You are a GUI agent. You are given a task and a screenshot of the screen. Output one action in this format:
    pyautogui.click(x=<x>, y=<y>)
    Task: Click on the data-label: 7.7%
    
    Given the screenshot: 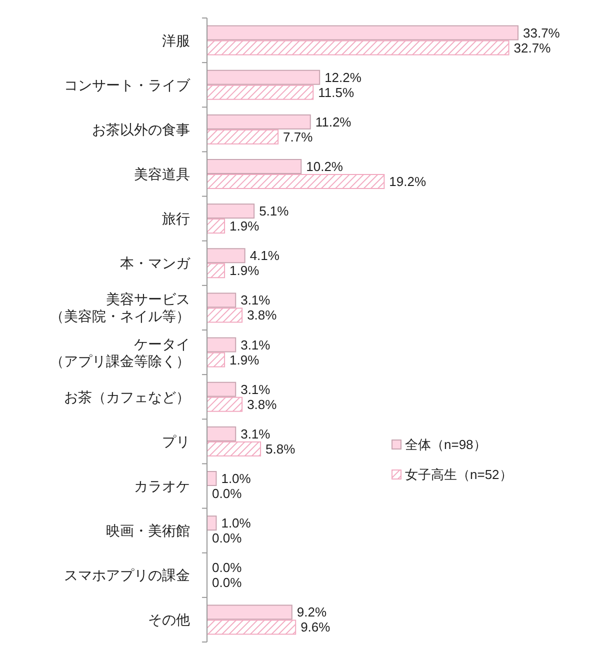 What is the action you would take?
    pyautogui.click(x=298, y=136)
    